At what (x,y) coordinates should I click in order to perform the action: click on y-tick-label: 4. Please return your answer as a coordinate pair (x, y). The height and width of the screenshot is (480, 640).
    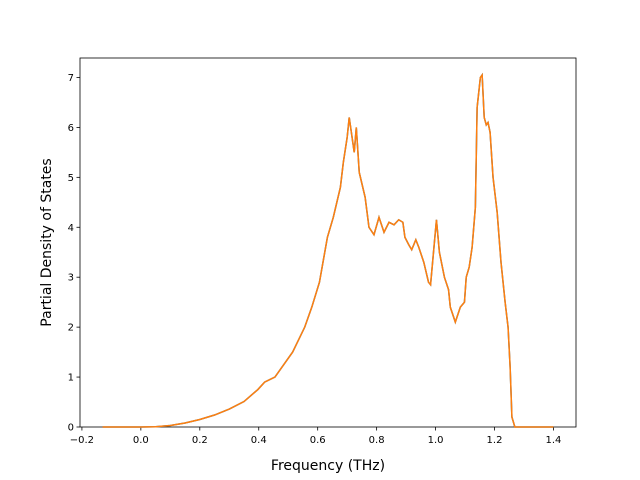
    Looking at the image, I should click on (71, 228).